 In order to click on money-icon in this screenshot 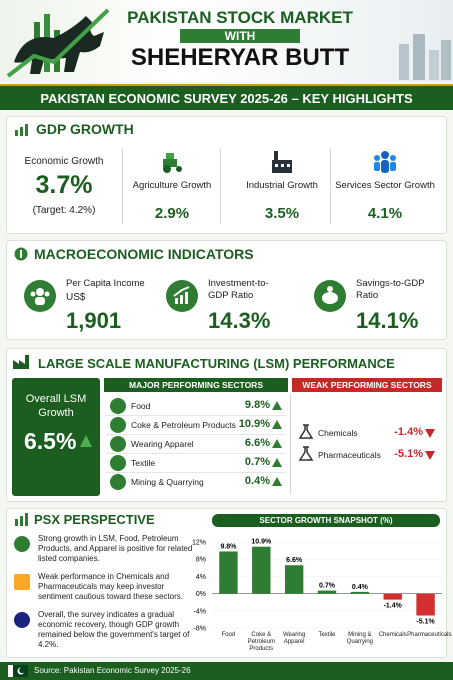, I will do `click(21, 254)`.